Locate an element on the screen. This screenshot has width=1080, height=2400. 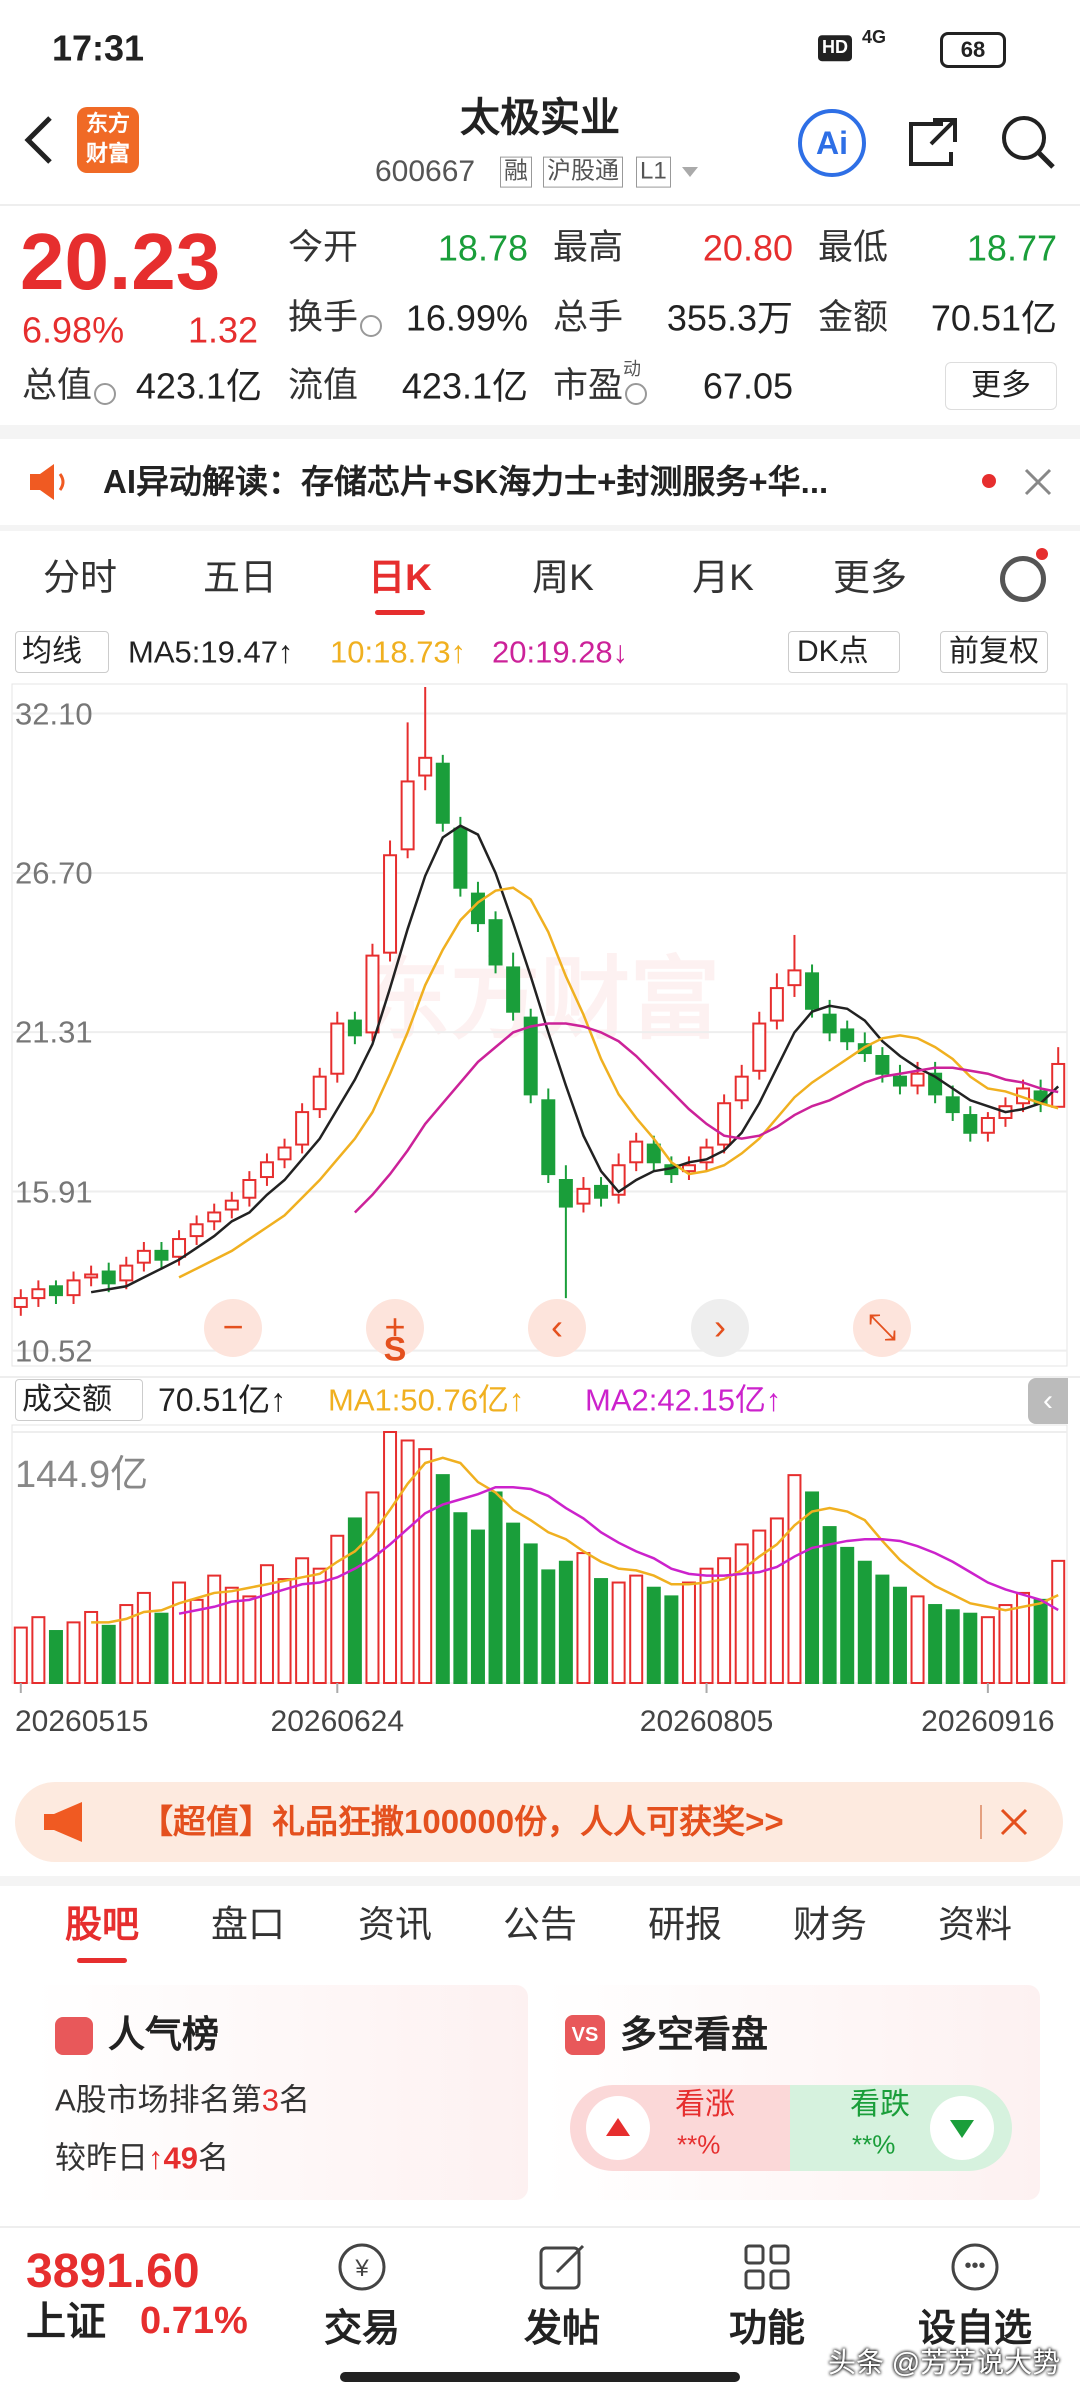
card-title: 多空看盘 is located at coordinates (694, 2034).